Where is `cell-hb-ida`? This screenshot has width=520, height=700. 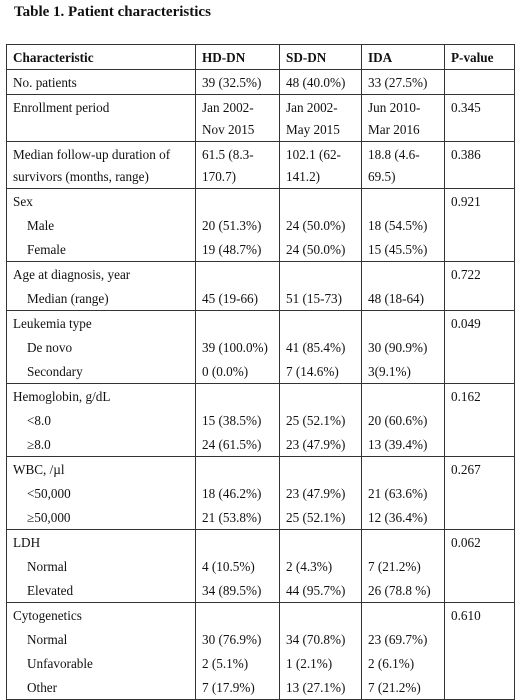 cell-hb-ida is located at coordinates (403, 395).